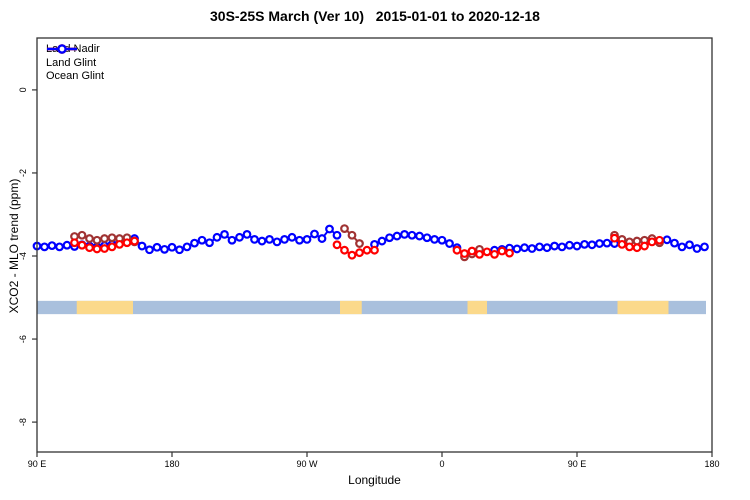 The height and width of the screenshot is (500, 750). I want to click on series-land-glint, so click(367, 246).